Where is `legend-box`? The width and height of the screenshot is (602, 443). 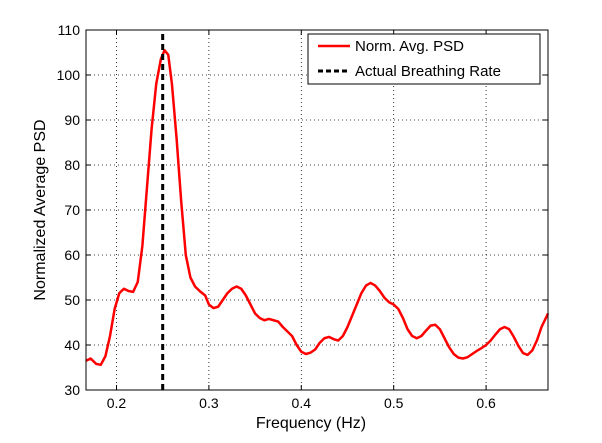 legend-box is located at coordinates (424, 59).